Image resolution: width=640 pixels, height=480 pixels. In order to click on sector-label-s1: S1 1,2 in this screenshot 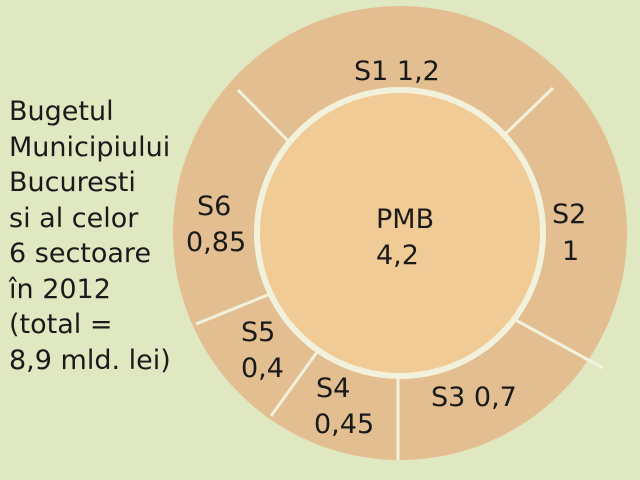, I will do `click(397, 71)`.